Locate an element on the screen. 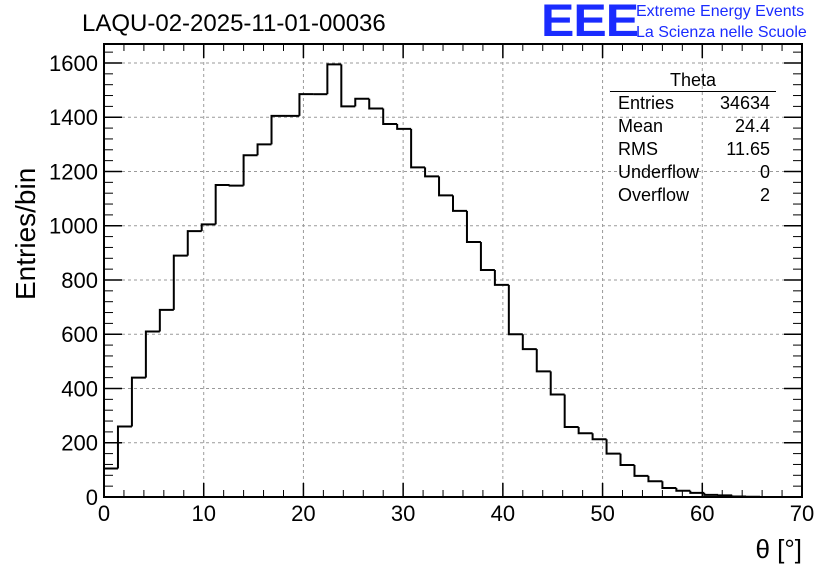 The height and width of the screenshot is (572, 836). stats-row-underflow: Underflow 0 is located at coordinates (693, 172).